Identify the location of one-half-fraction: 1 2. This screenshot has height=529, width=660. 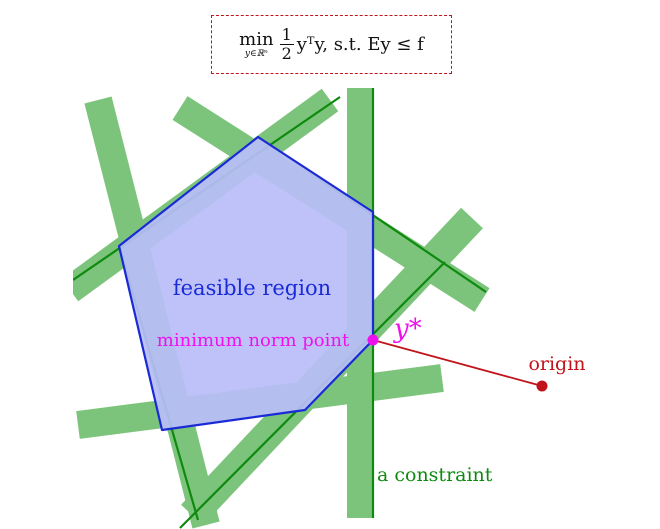
(286, 44).